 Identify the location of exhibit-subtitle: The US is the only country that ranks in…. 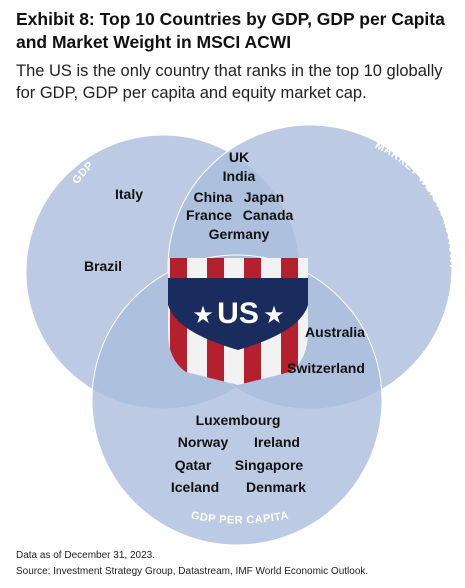
(229, 82).